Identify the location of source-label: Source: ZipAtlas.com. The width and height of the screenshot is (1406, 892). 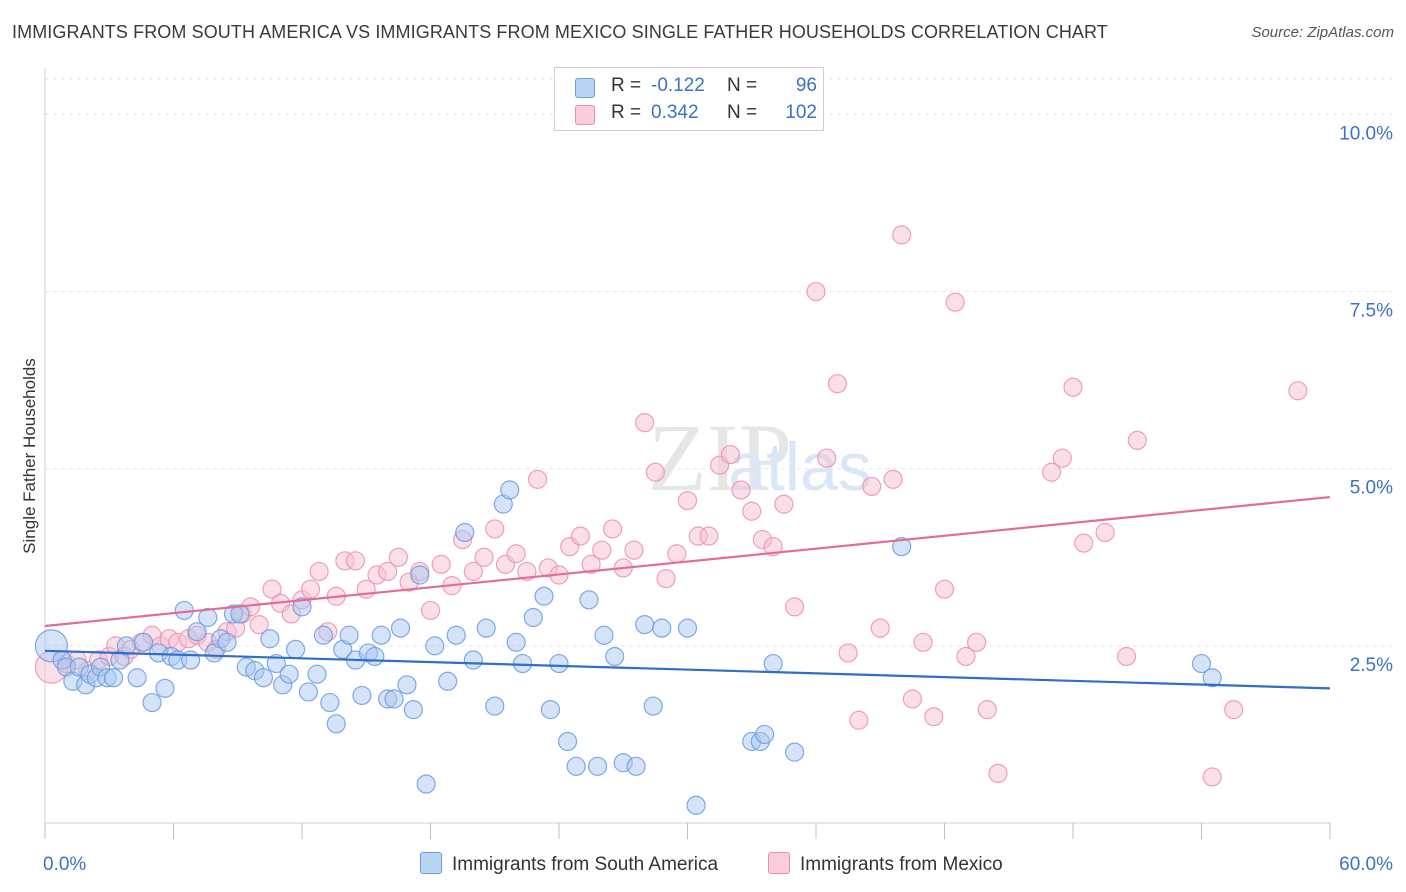
(1322, 32).